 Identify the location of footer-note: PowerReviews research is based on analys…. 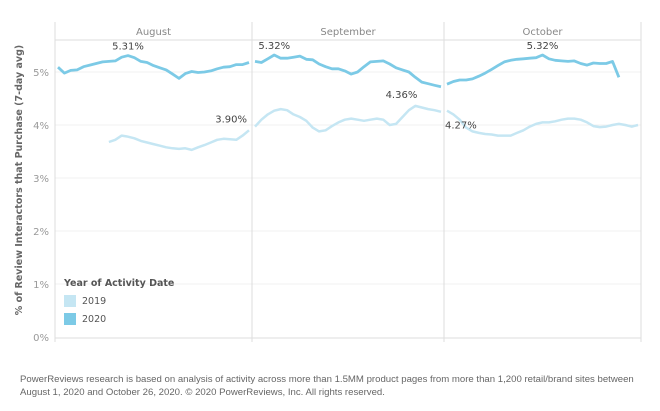
(327, 386).